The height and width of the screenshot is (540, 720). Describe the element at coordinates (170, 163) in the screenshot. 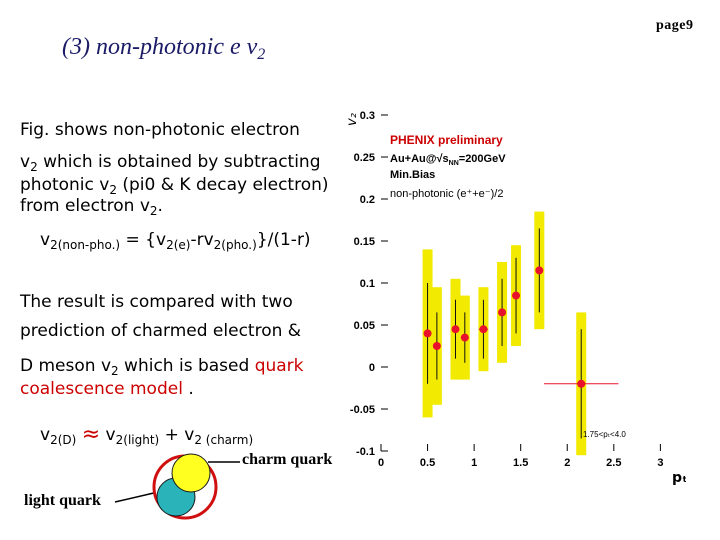

I see `description-line-2: v2 which is obtained by subtracting` at that location.